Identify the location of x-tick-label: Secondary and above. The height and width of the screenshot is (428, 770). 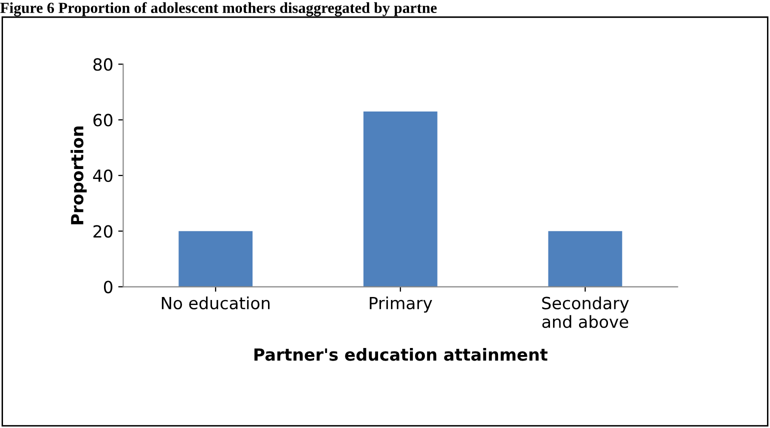
(585, 312).